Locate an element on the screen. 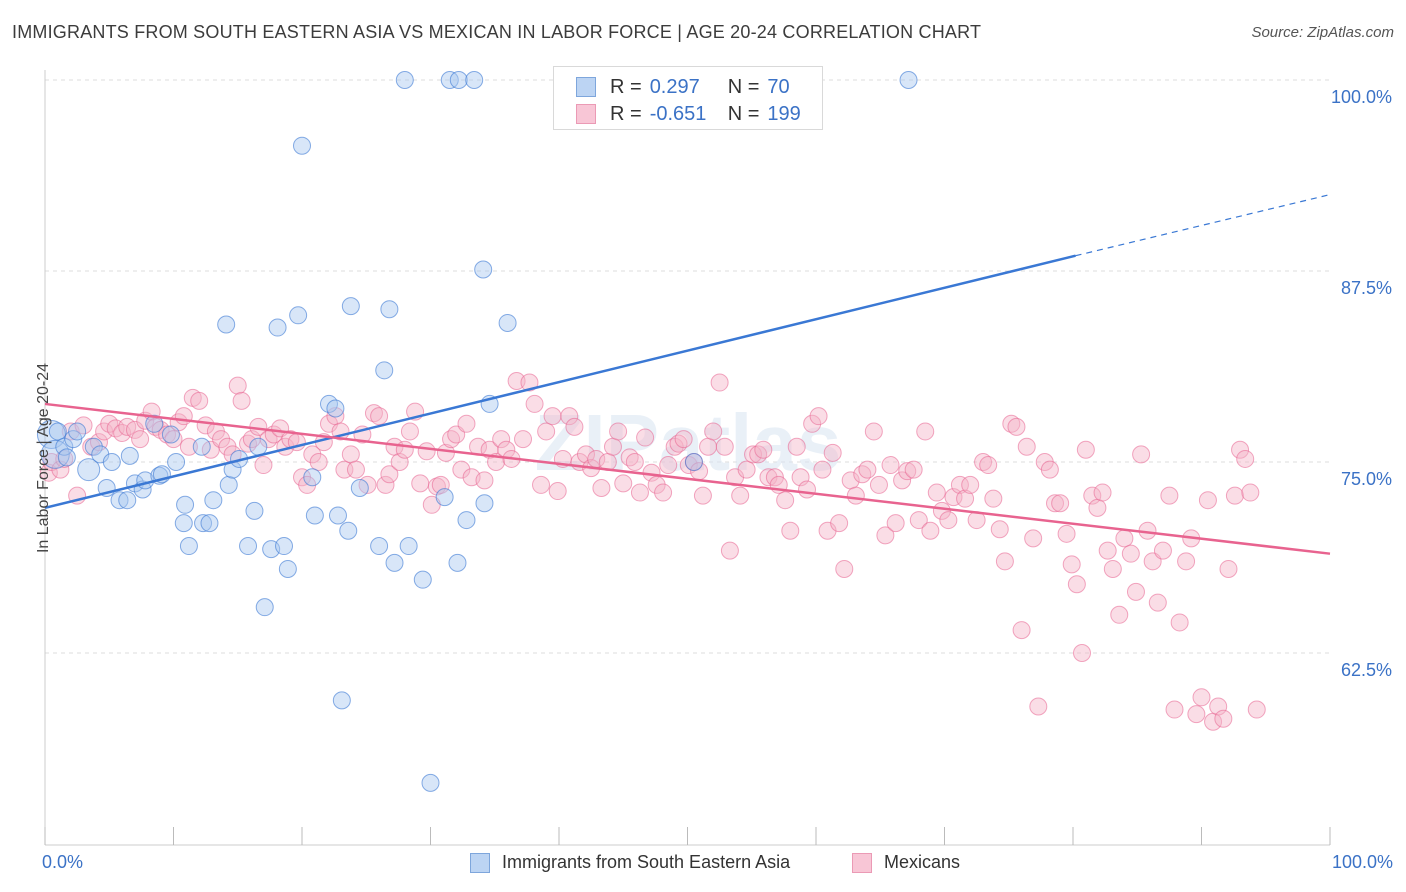 The height and width of the screenshot is (892, 1406). legend-swatch-blue is located at coordinates (480, 862).